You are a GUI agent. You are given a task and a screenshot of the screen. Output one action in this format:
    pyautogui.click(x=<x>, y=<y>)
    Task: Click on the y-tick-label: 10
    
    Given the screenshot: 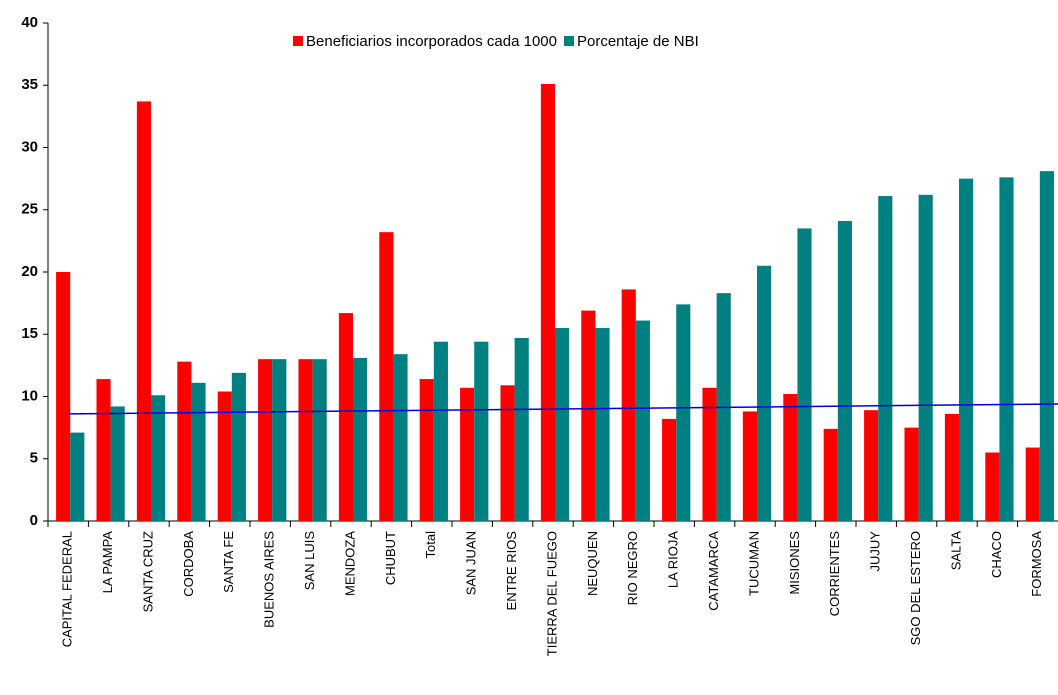 What is the action you would take?
    pyautogui.click(x=29, y=395)
    